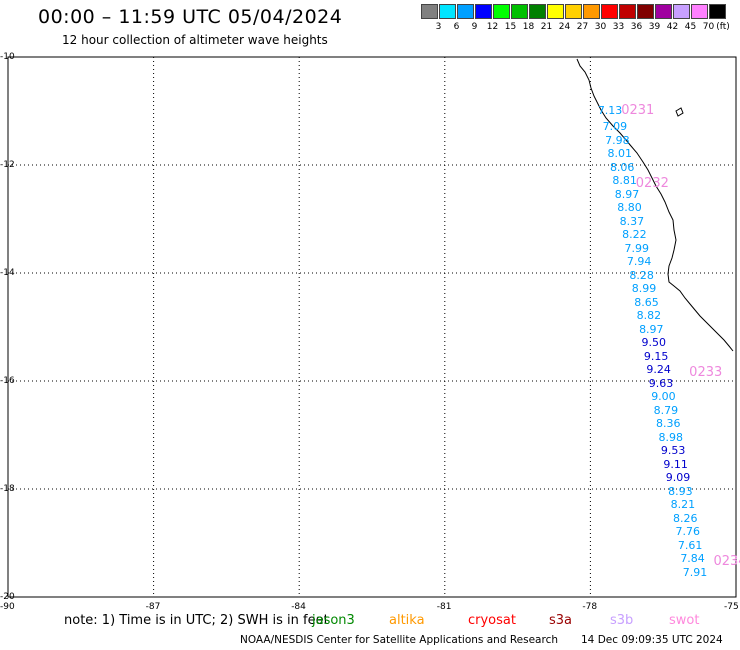 The height and width of the screenshot is (650, 740). What do you see at coordinates (333, 620) in the screenshot?
I see `satellite-name: jason3` at bounding box center [333, 620].